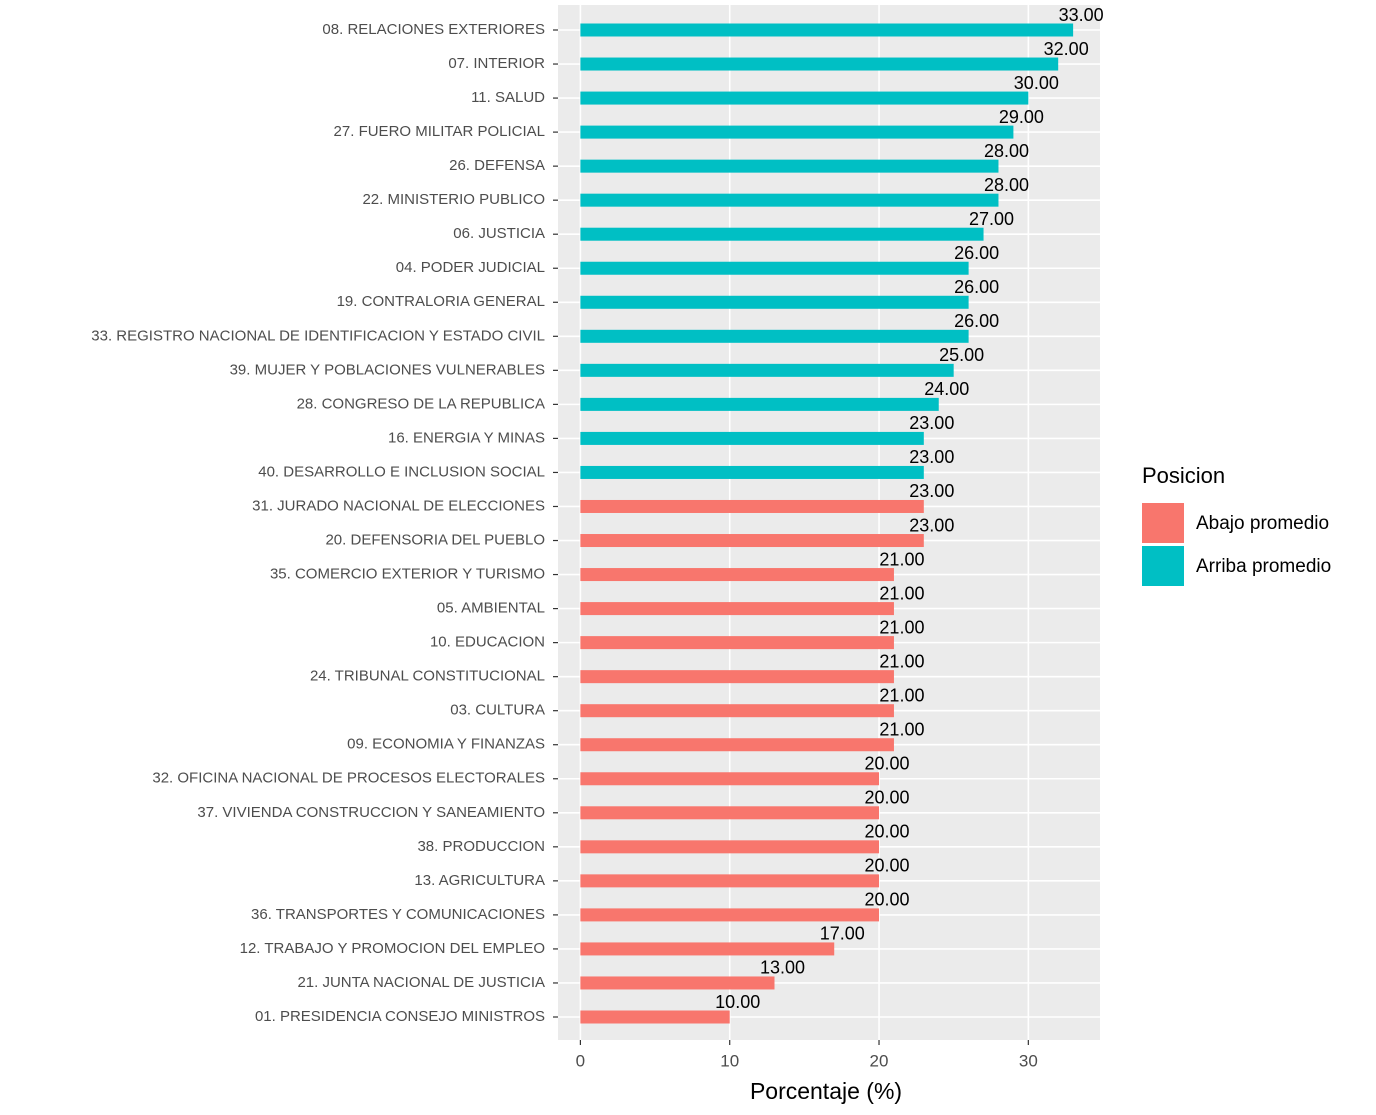  I want to click on y-tick-label: 21. JUNTA NACIONAL DE JUSTICIA, so click(421, 982).